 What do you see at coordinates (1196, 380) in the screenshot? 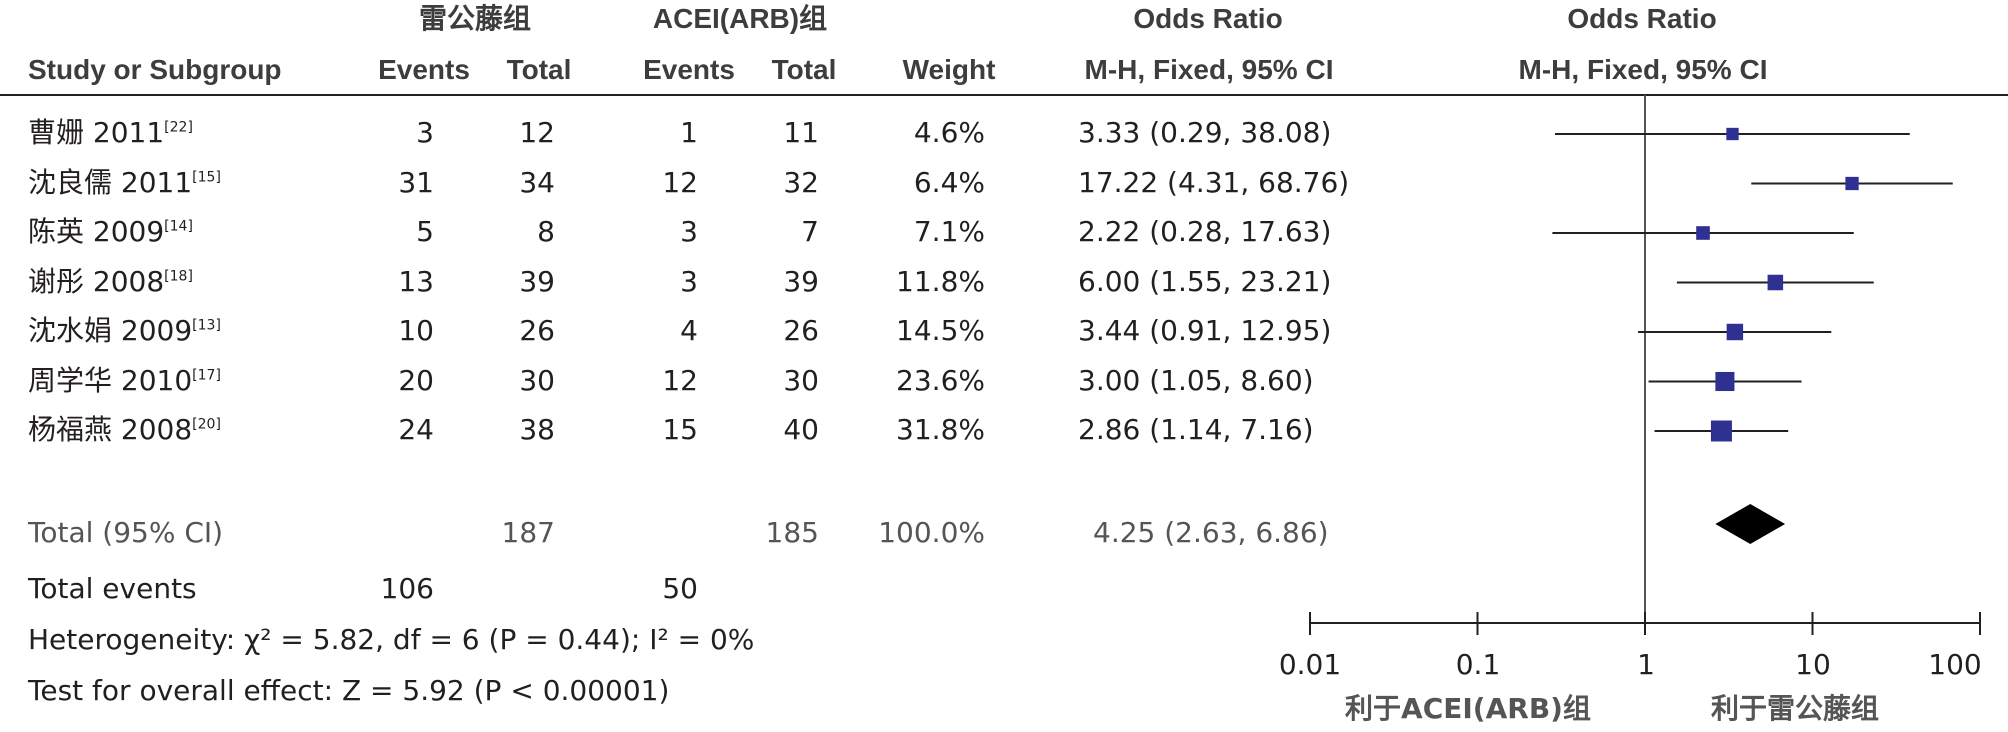
I see `odds-ratio-ci: 3.00 (1.05, 8.60)` at bounding box center [1196, 380].